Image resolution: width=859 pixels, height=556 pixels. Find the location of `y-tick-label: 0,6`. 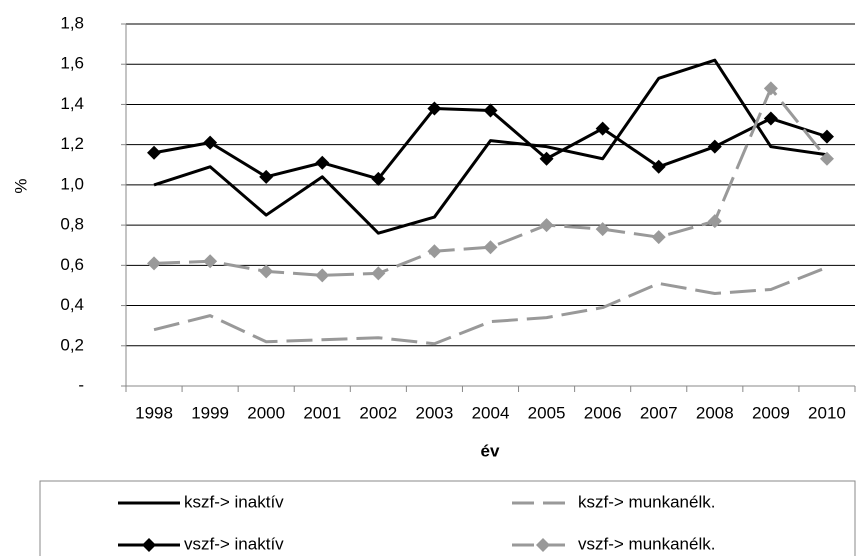

y-tick-label: 0,6 is located at coordinates (72, 264).